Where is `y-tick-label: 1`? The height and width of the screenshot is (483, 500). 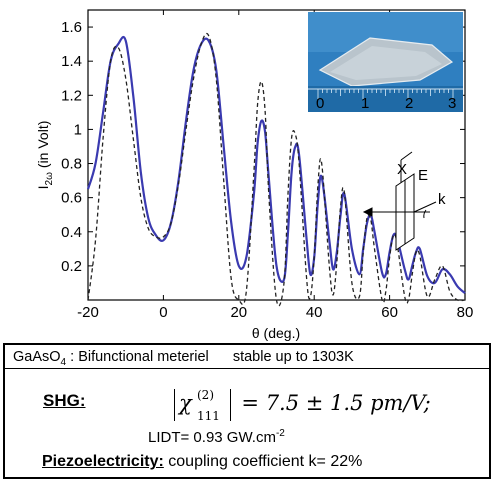
y-tick-label: 1 is located at coordinates (78, 129).